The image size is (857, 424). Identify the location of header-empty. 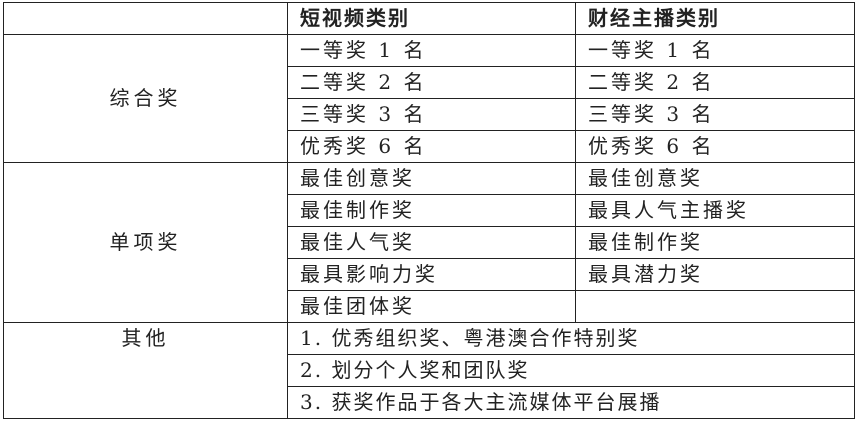
(145, 18).